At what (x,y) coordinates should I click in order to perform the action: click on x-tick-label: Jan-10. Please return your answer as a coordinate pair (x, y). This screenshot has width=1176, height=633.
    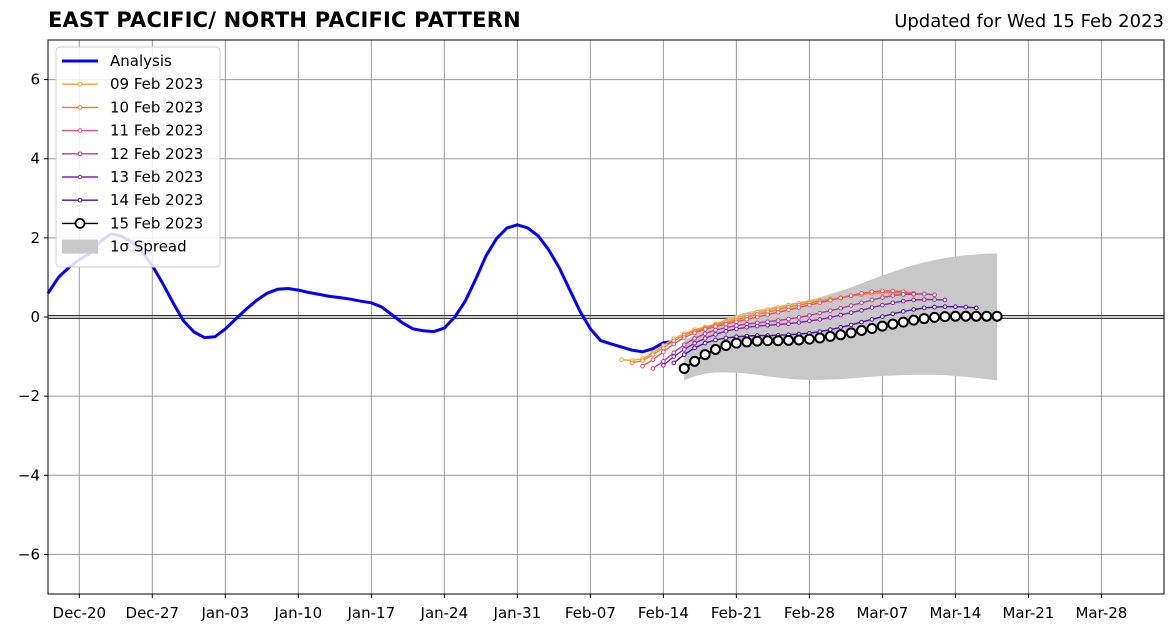
    Looking at the image, I should click on (298, 613).